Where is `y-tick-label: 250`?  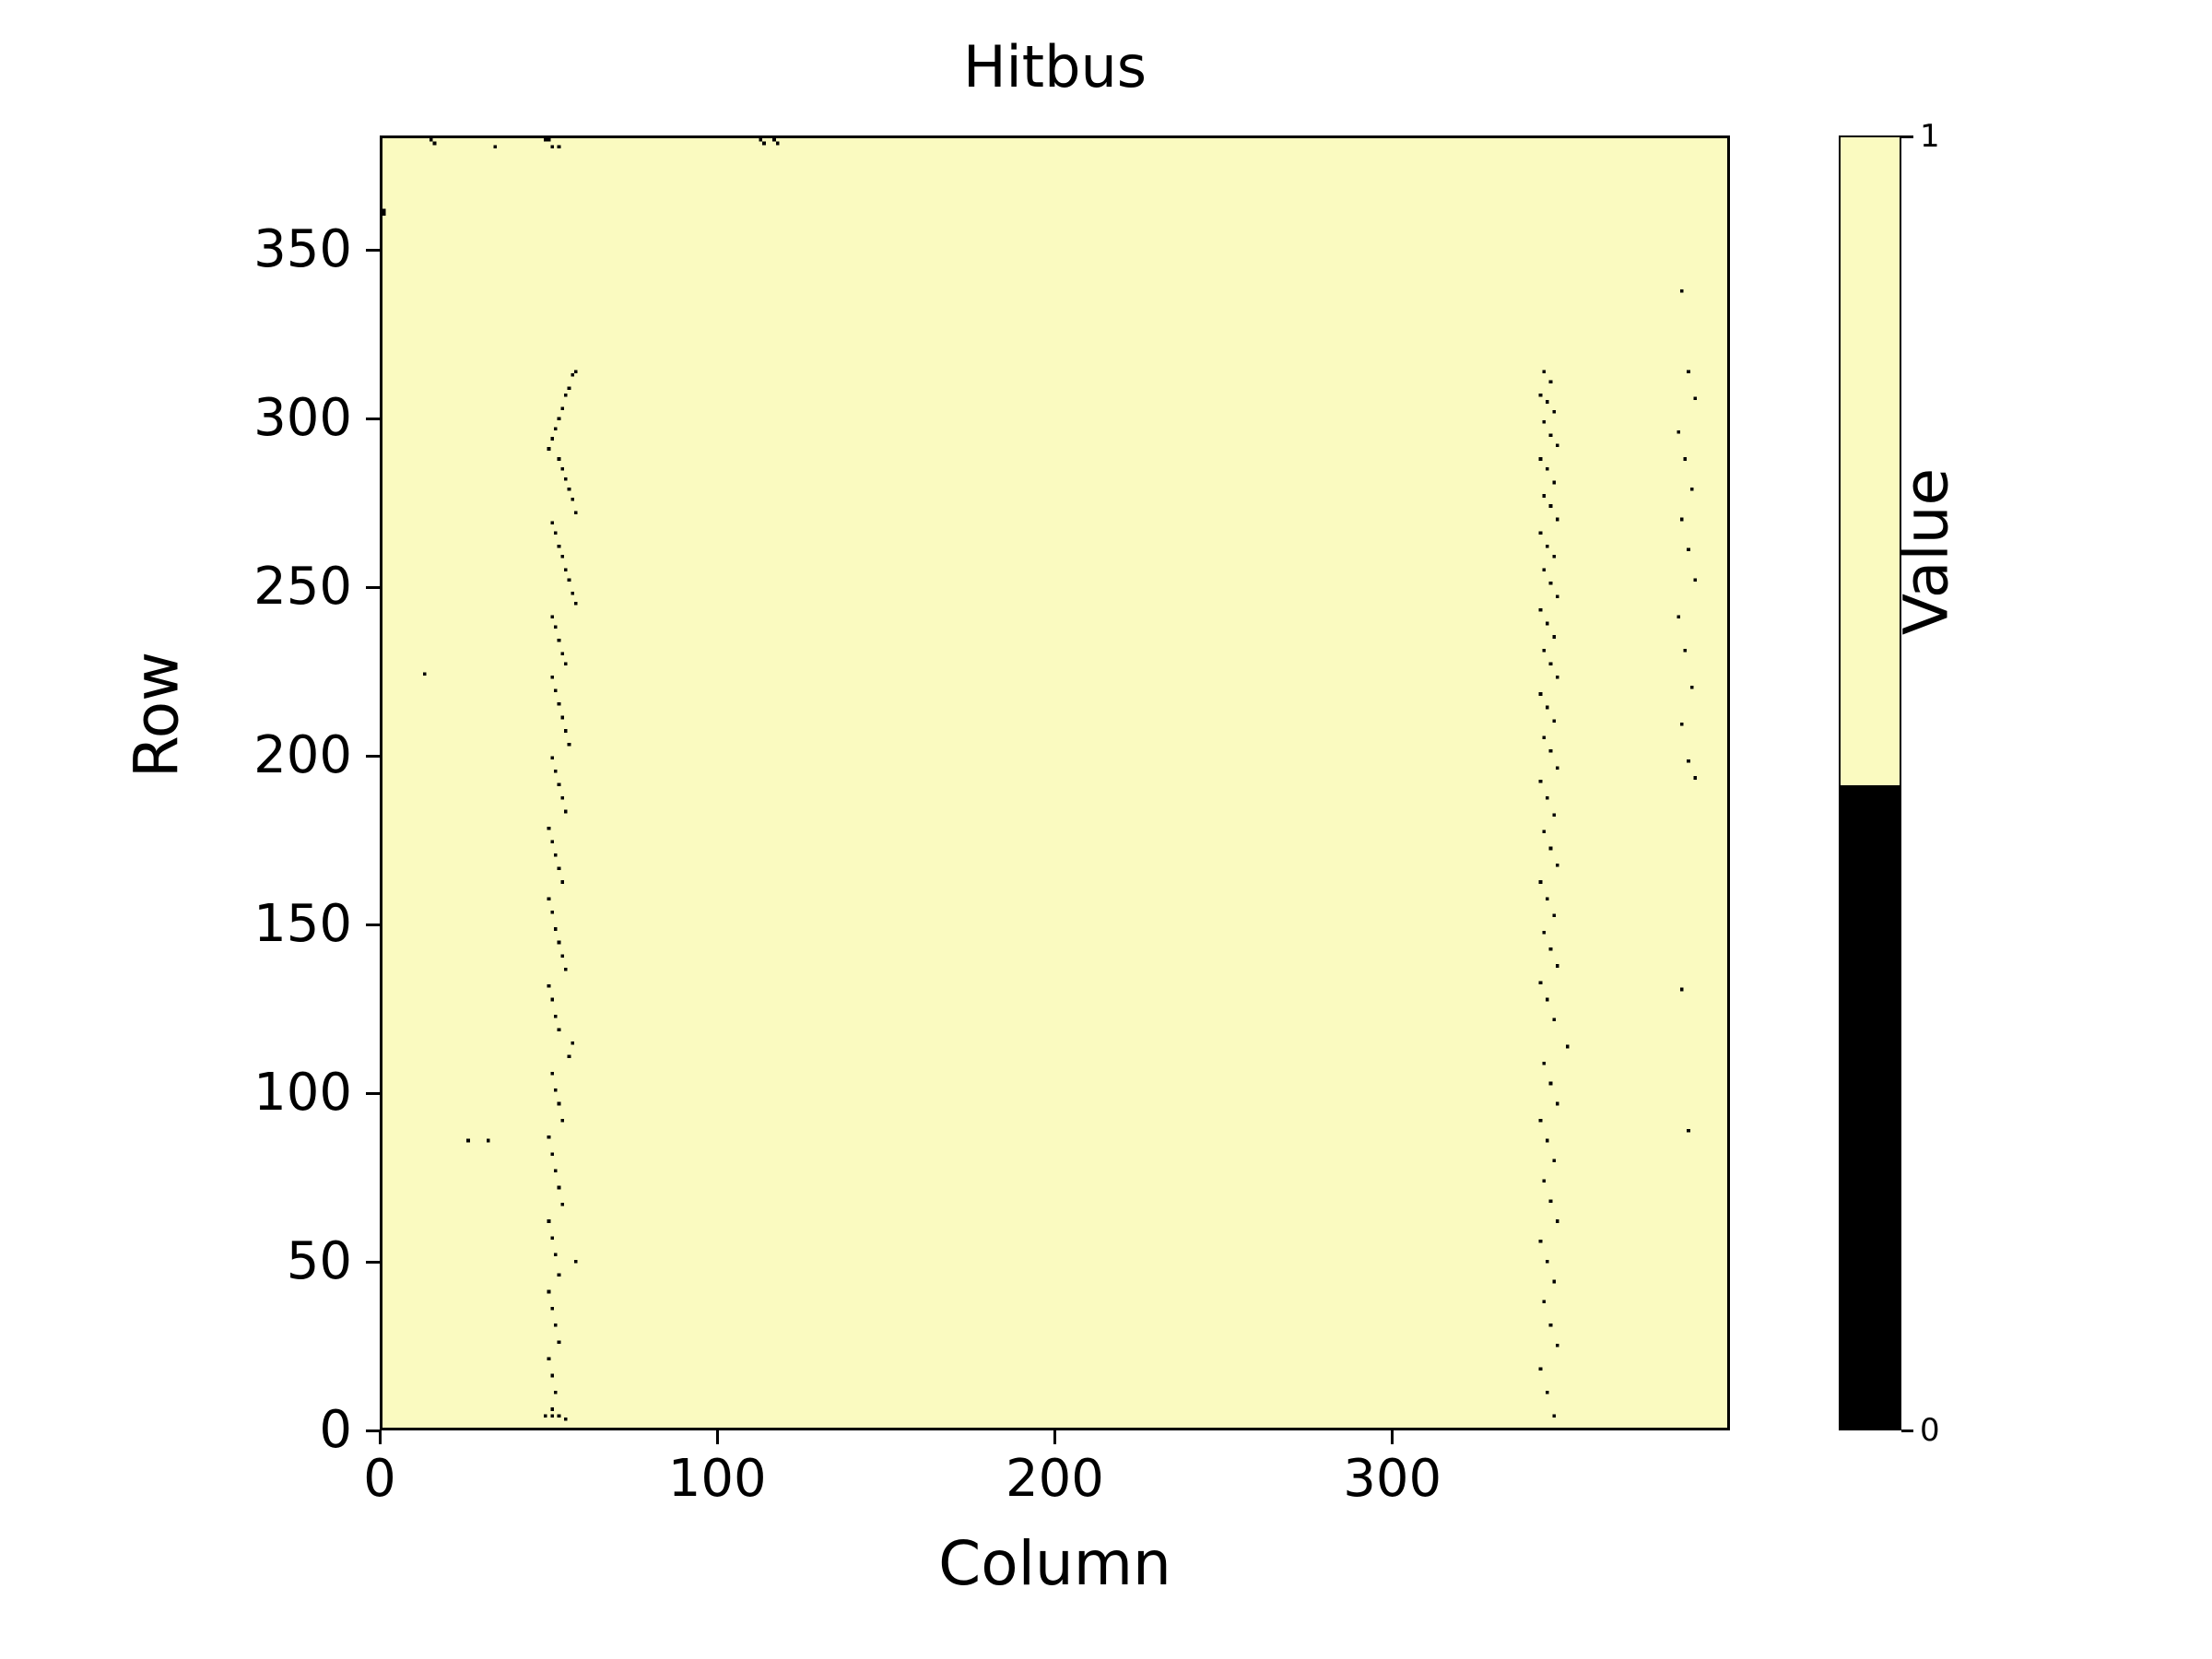 y-tick-label: 250 is located at coordinates (302, 587).